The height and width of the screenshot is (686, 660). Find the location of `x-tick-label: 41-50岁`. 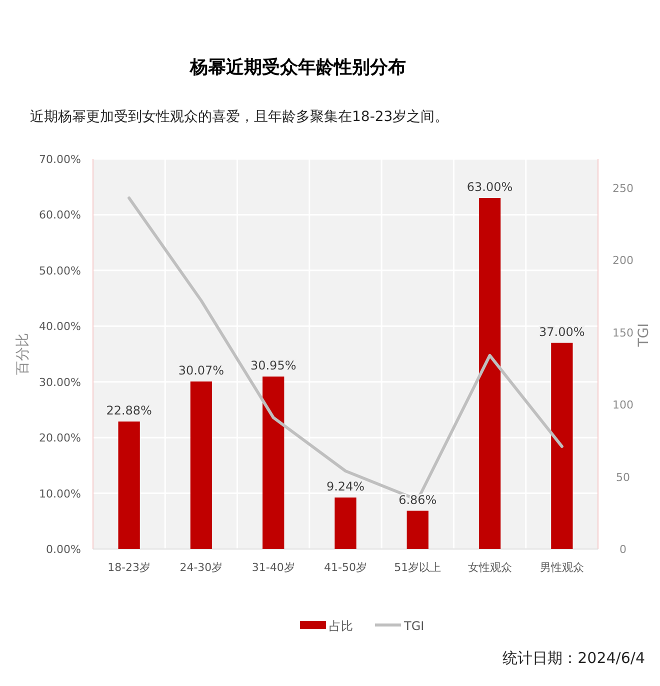

x-tick-label: 41-50岁 is located at coordinates (345, 567).